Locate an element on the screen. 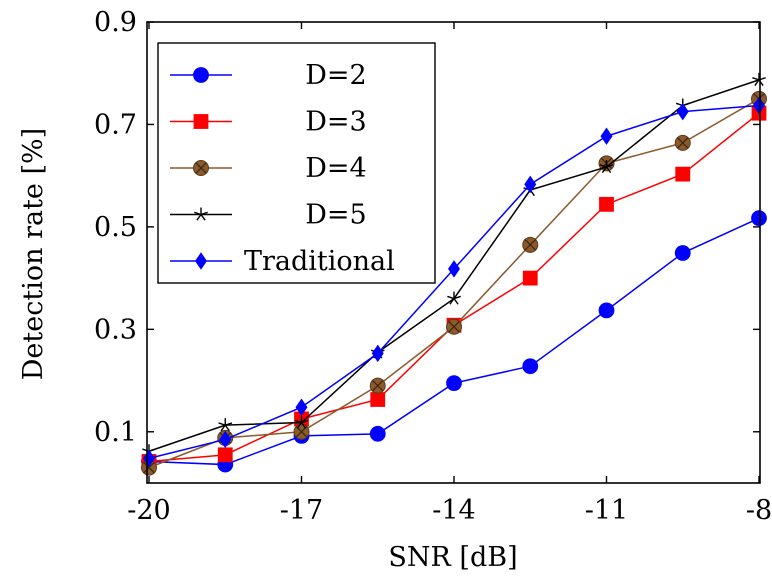  y-axis-title: Detection rate [%] is located at coordinates (33, 254).